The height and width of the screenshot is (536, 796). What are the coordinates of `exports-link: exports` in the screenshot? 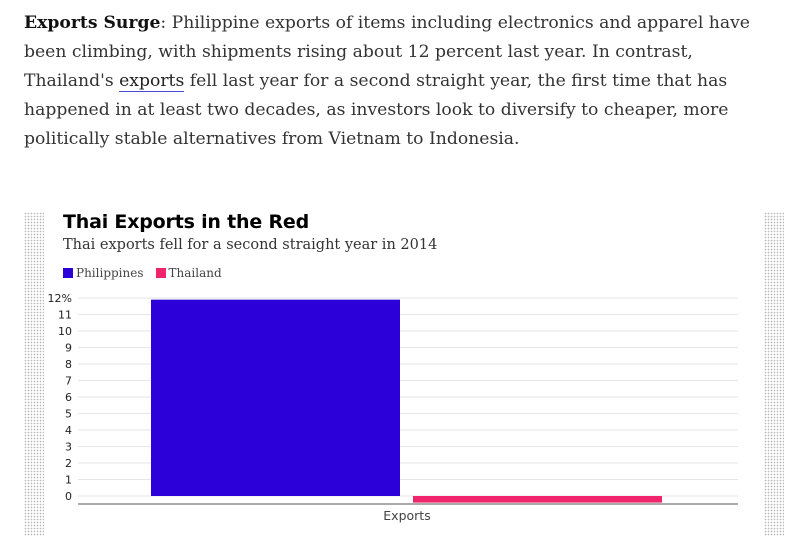 It's located at (152, 81).